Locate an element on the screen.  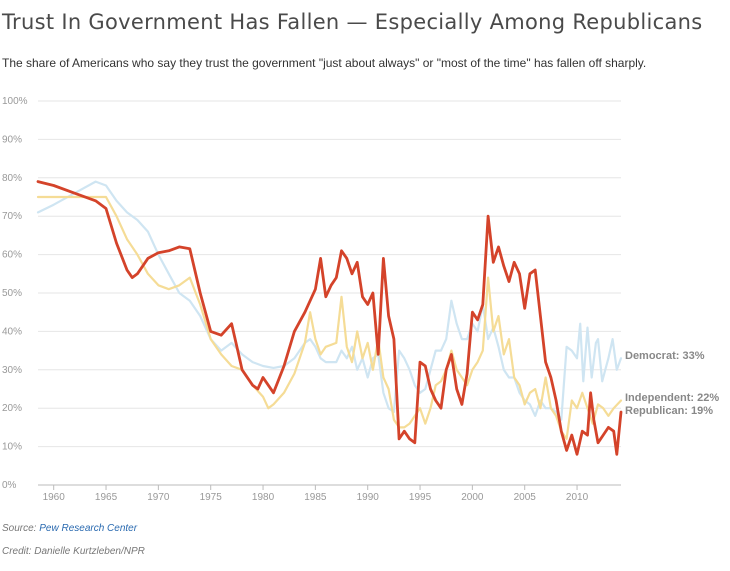
x-tick-label: 1980 is located at coordinates (263, 497).